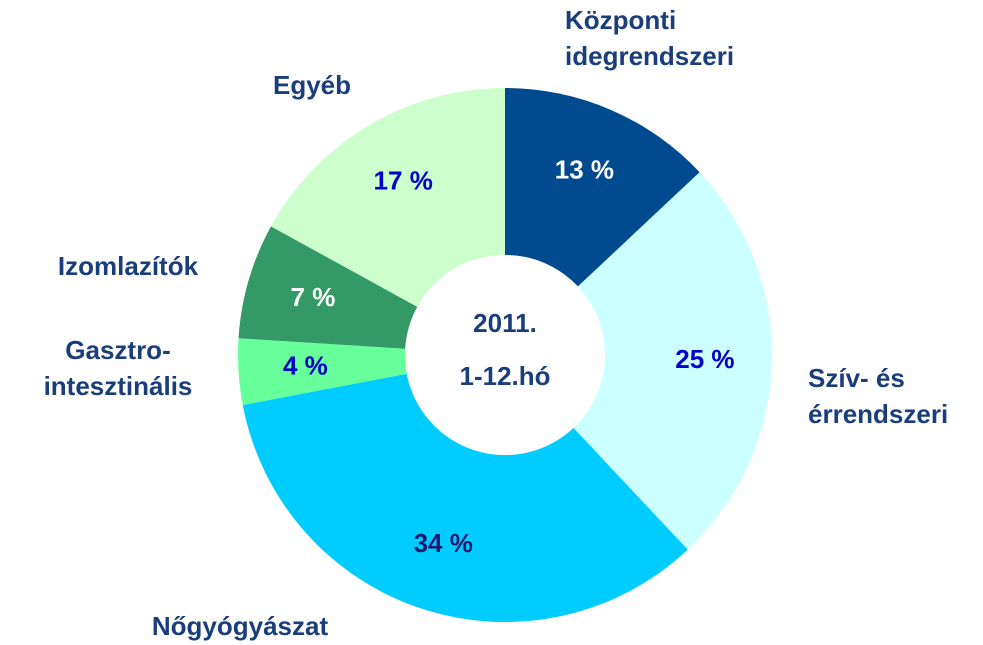  What do you see at coordinates (117, 350) in the screenshot?
I see `category-label: Gasztro-` at bounding box center [117, 350].